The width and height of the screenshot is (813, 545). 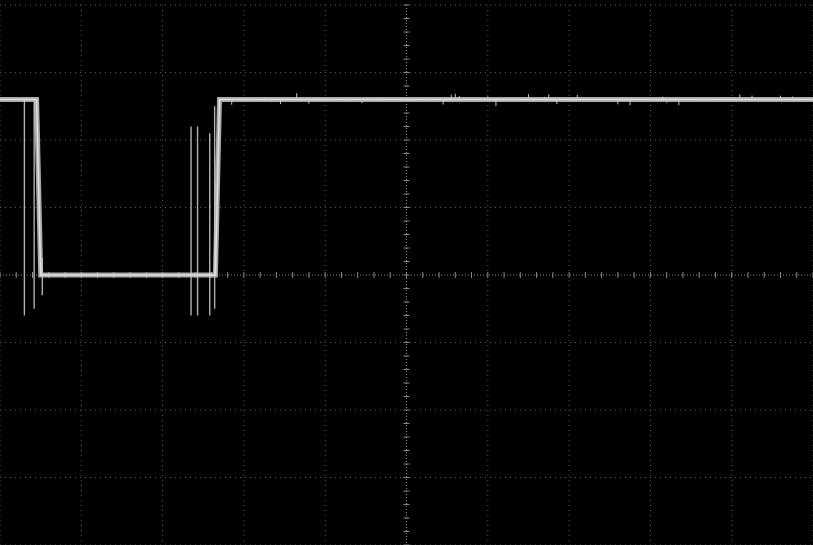 I want to click on transient-spikes, so click(x=119, y=207).